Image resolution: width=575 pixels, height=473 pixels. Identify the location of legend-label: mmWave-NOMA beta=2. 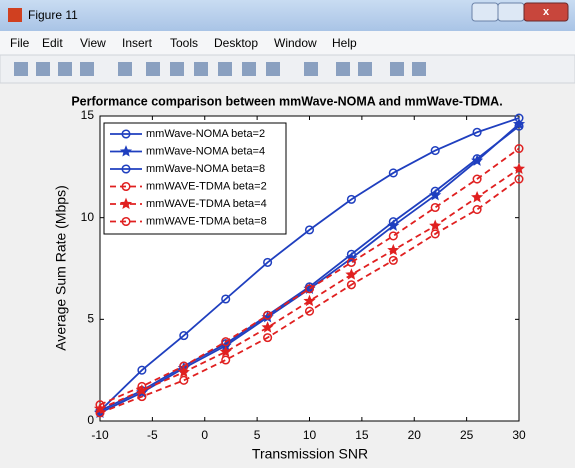
(205, 134).